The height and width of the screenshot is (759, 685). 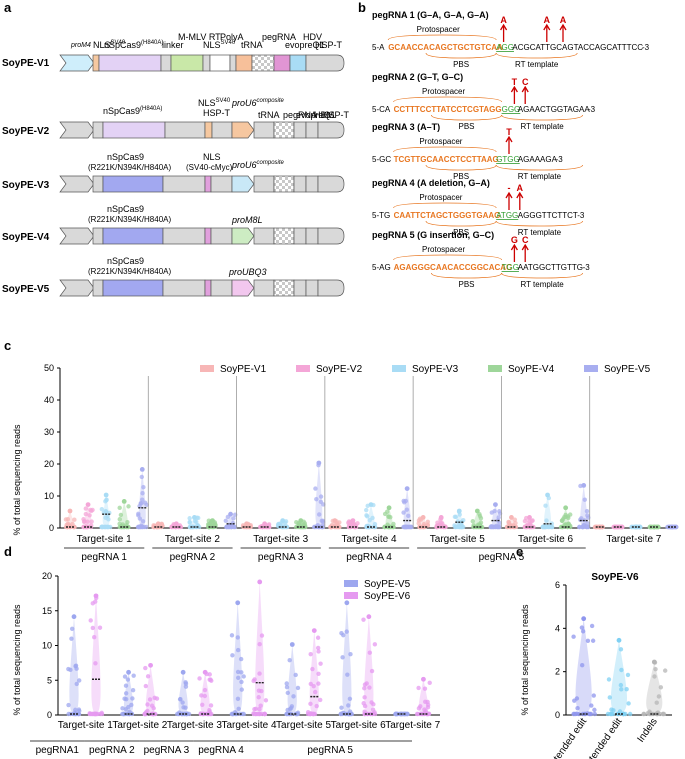 What do you see at coordinates (85, 725) in the screenshot?
I see `x-tick-label: Target-site 1` at bounding box center [85, 725].